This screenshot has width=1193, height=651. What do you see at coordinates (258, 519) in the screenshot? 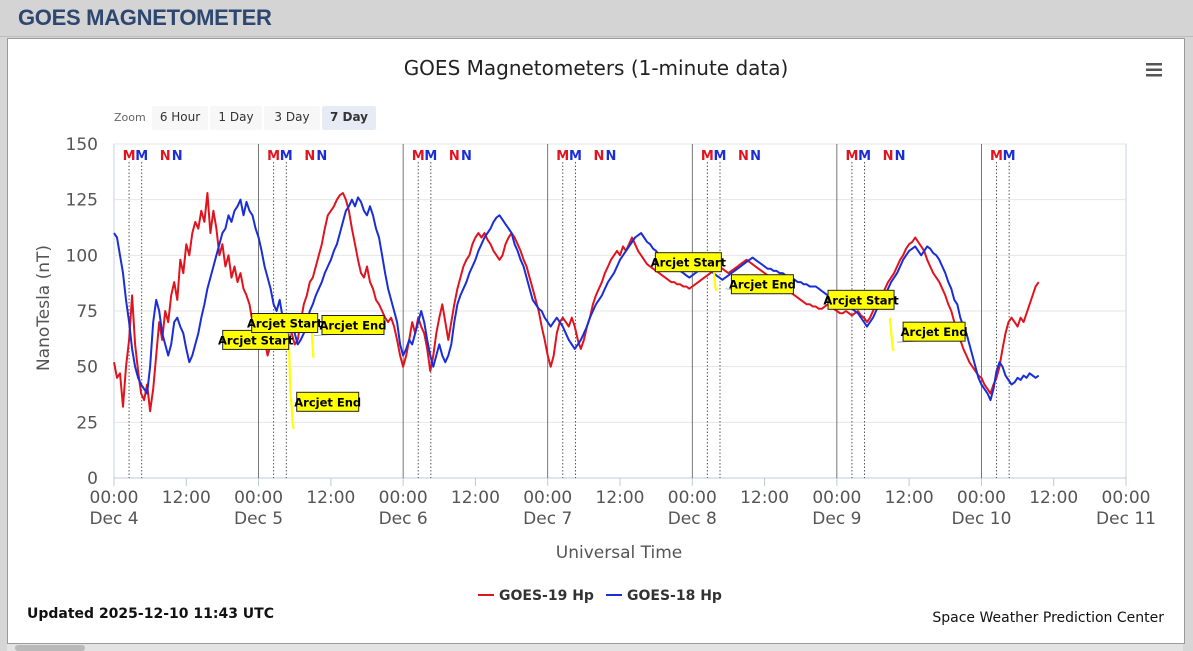
I see `x-tick-date: Dec 5` at bounding box center [258, 519].